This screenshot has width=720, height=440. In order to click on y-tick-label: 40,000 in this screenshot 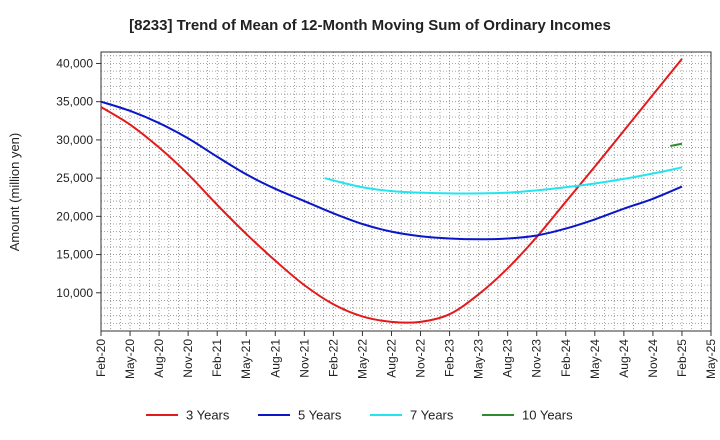, I will do `click(74, 63)`.